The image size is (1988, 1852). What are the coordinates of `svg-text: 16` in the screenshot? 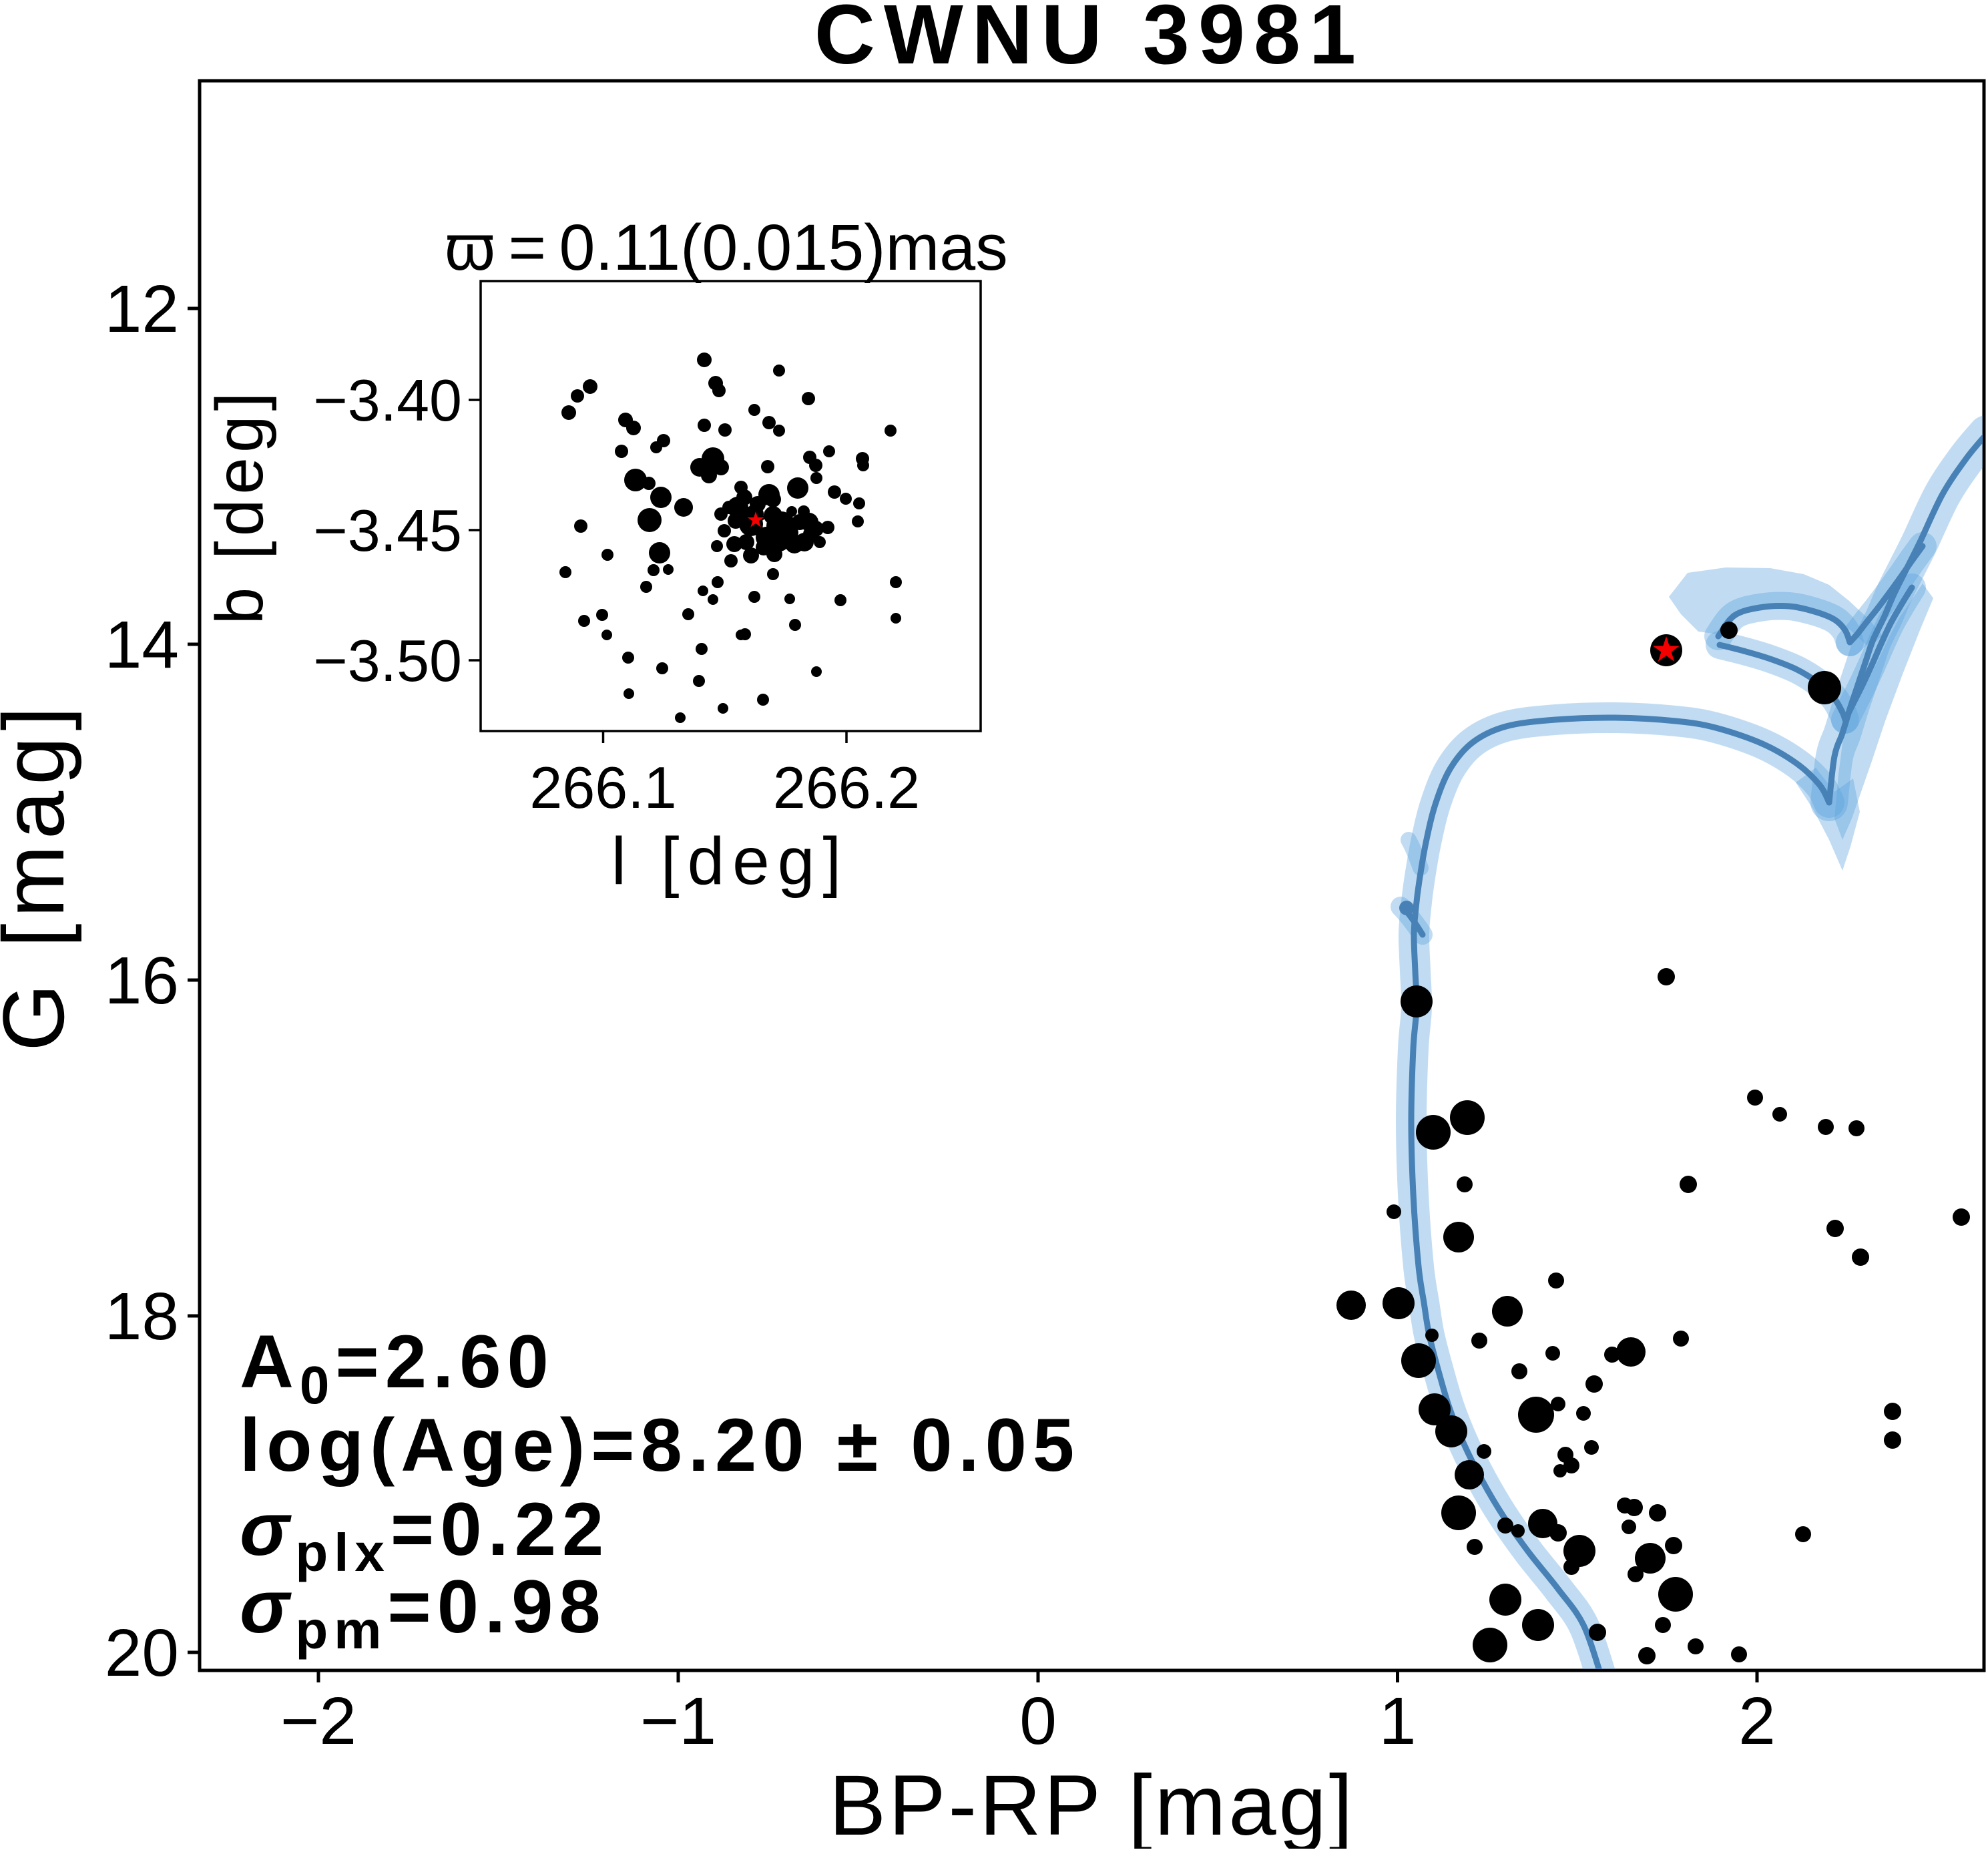 It's located at (142, 980).